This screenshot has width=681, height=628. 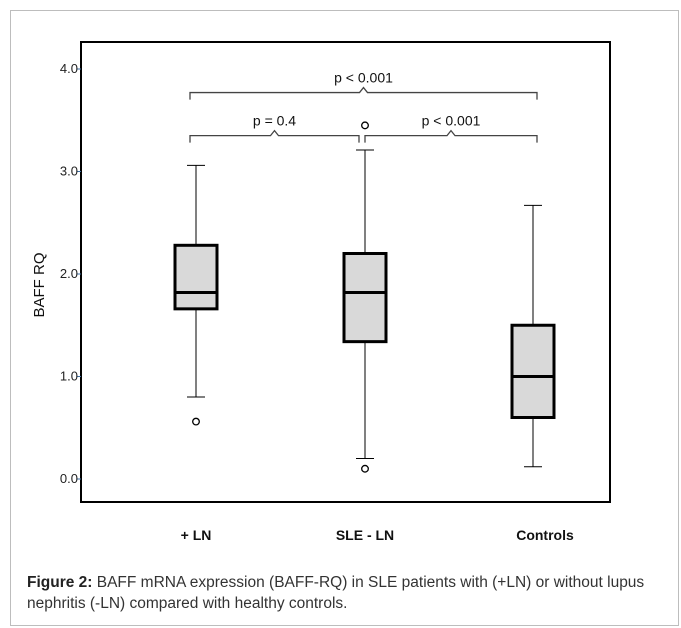 What do you see at coordinates (545, 535) in the screenshot?
I see `x-category-label: Controls` at bounding box center [545, 535].